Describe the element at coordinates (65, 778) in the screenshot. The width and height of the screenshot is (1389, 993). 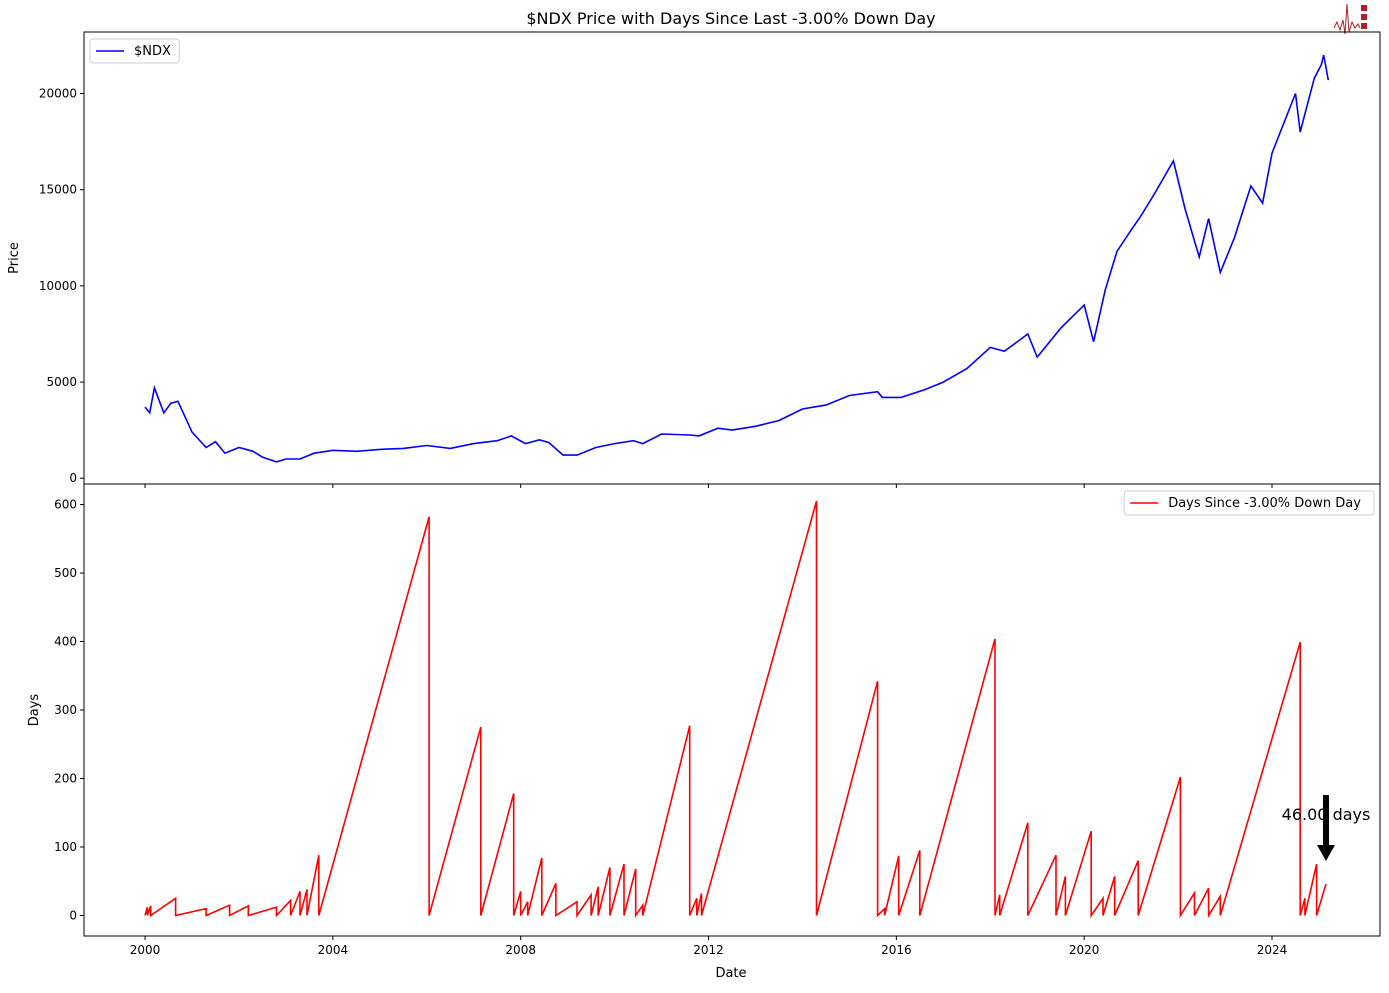
I see `y-tick-label: 200` at that location.